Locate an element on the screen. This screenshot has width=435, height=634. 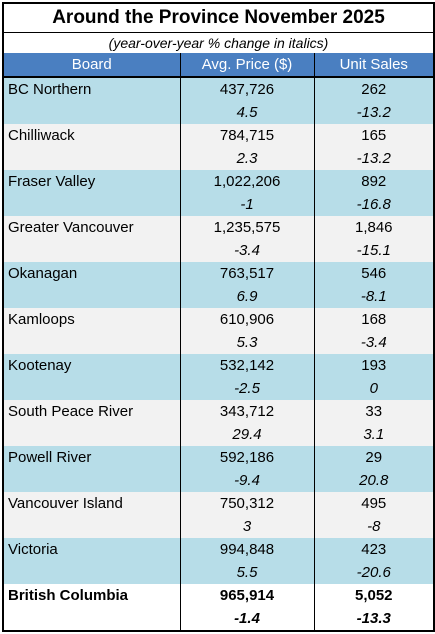
price-cell: 750,312 is located at coordinates (247, 503).